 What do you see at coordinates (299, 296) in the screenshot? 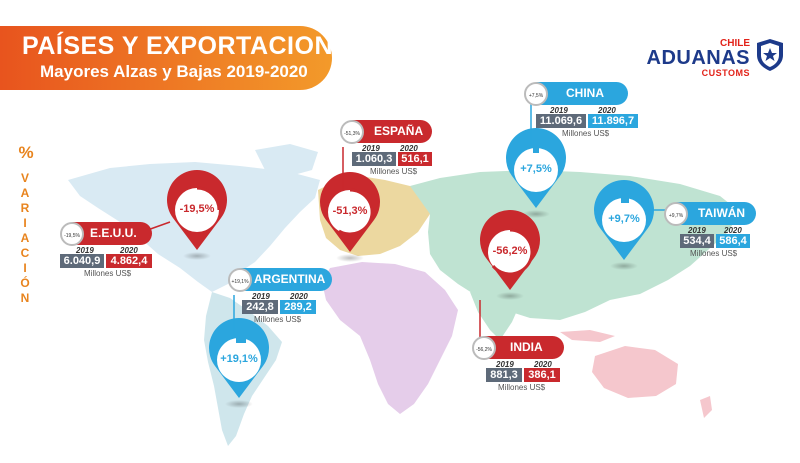
I see `year-2020-argentina: 2020` at bounding box center [299, 296].